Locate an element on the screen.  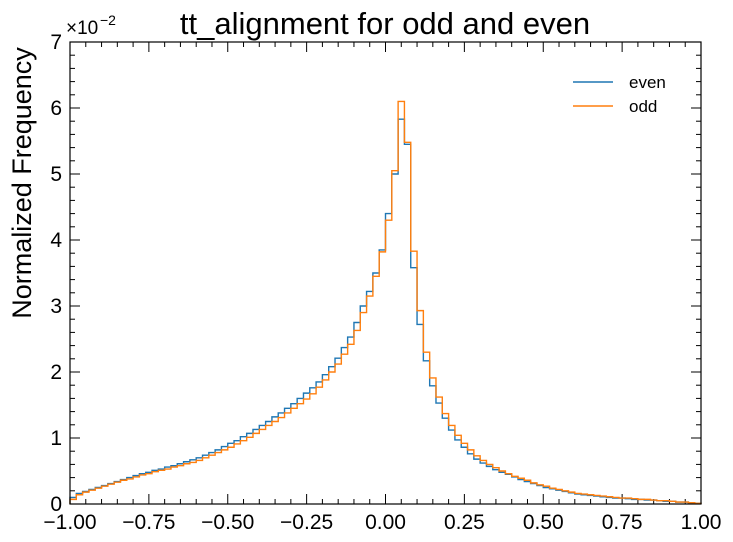
x-tick-label: −0.25 is located at coordinates (306, 522).